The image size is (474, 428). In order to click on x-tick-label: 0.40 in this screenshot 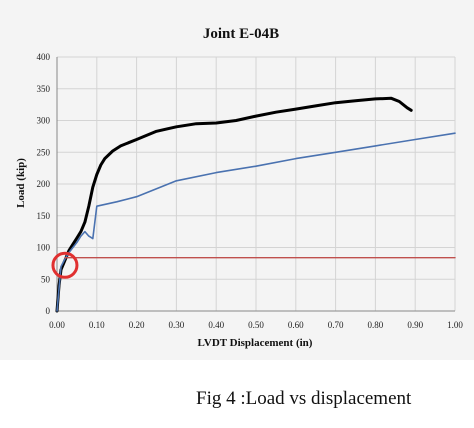, I will do `click(216, 325)`.